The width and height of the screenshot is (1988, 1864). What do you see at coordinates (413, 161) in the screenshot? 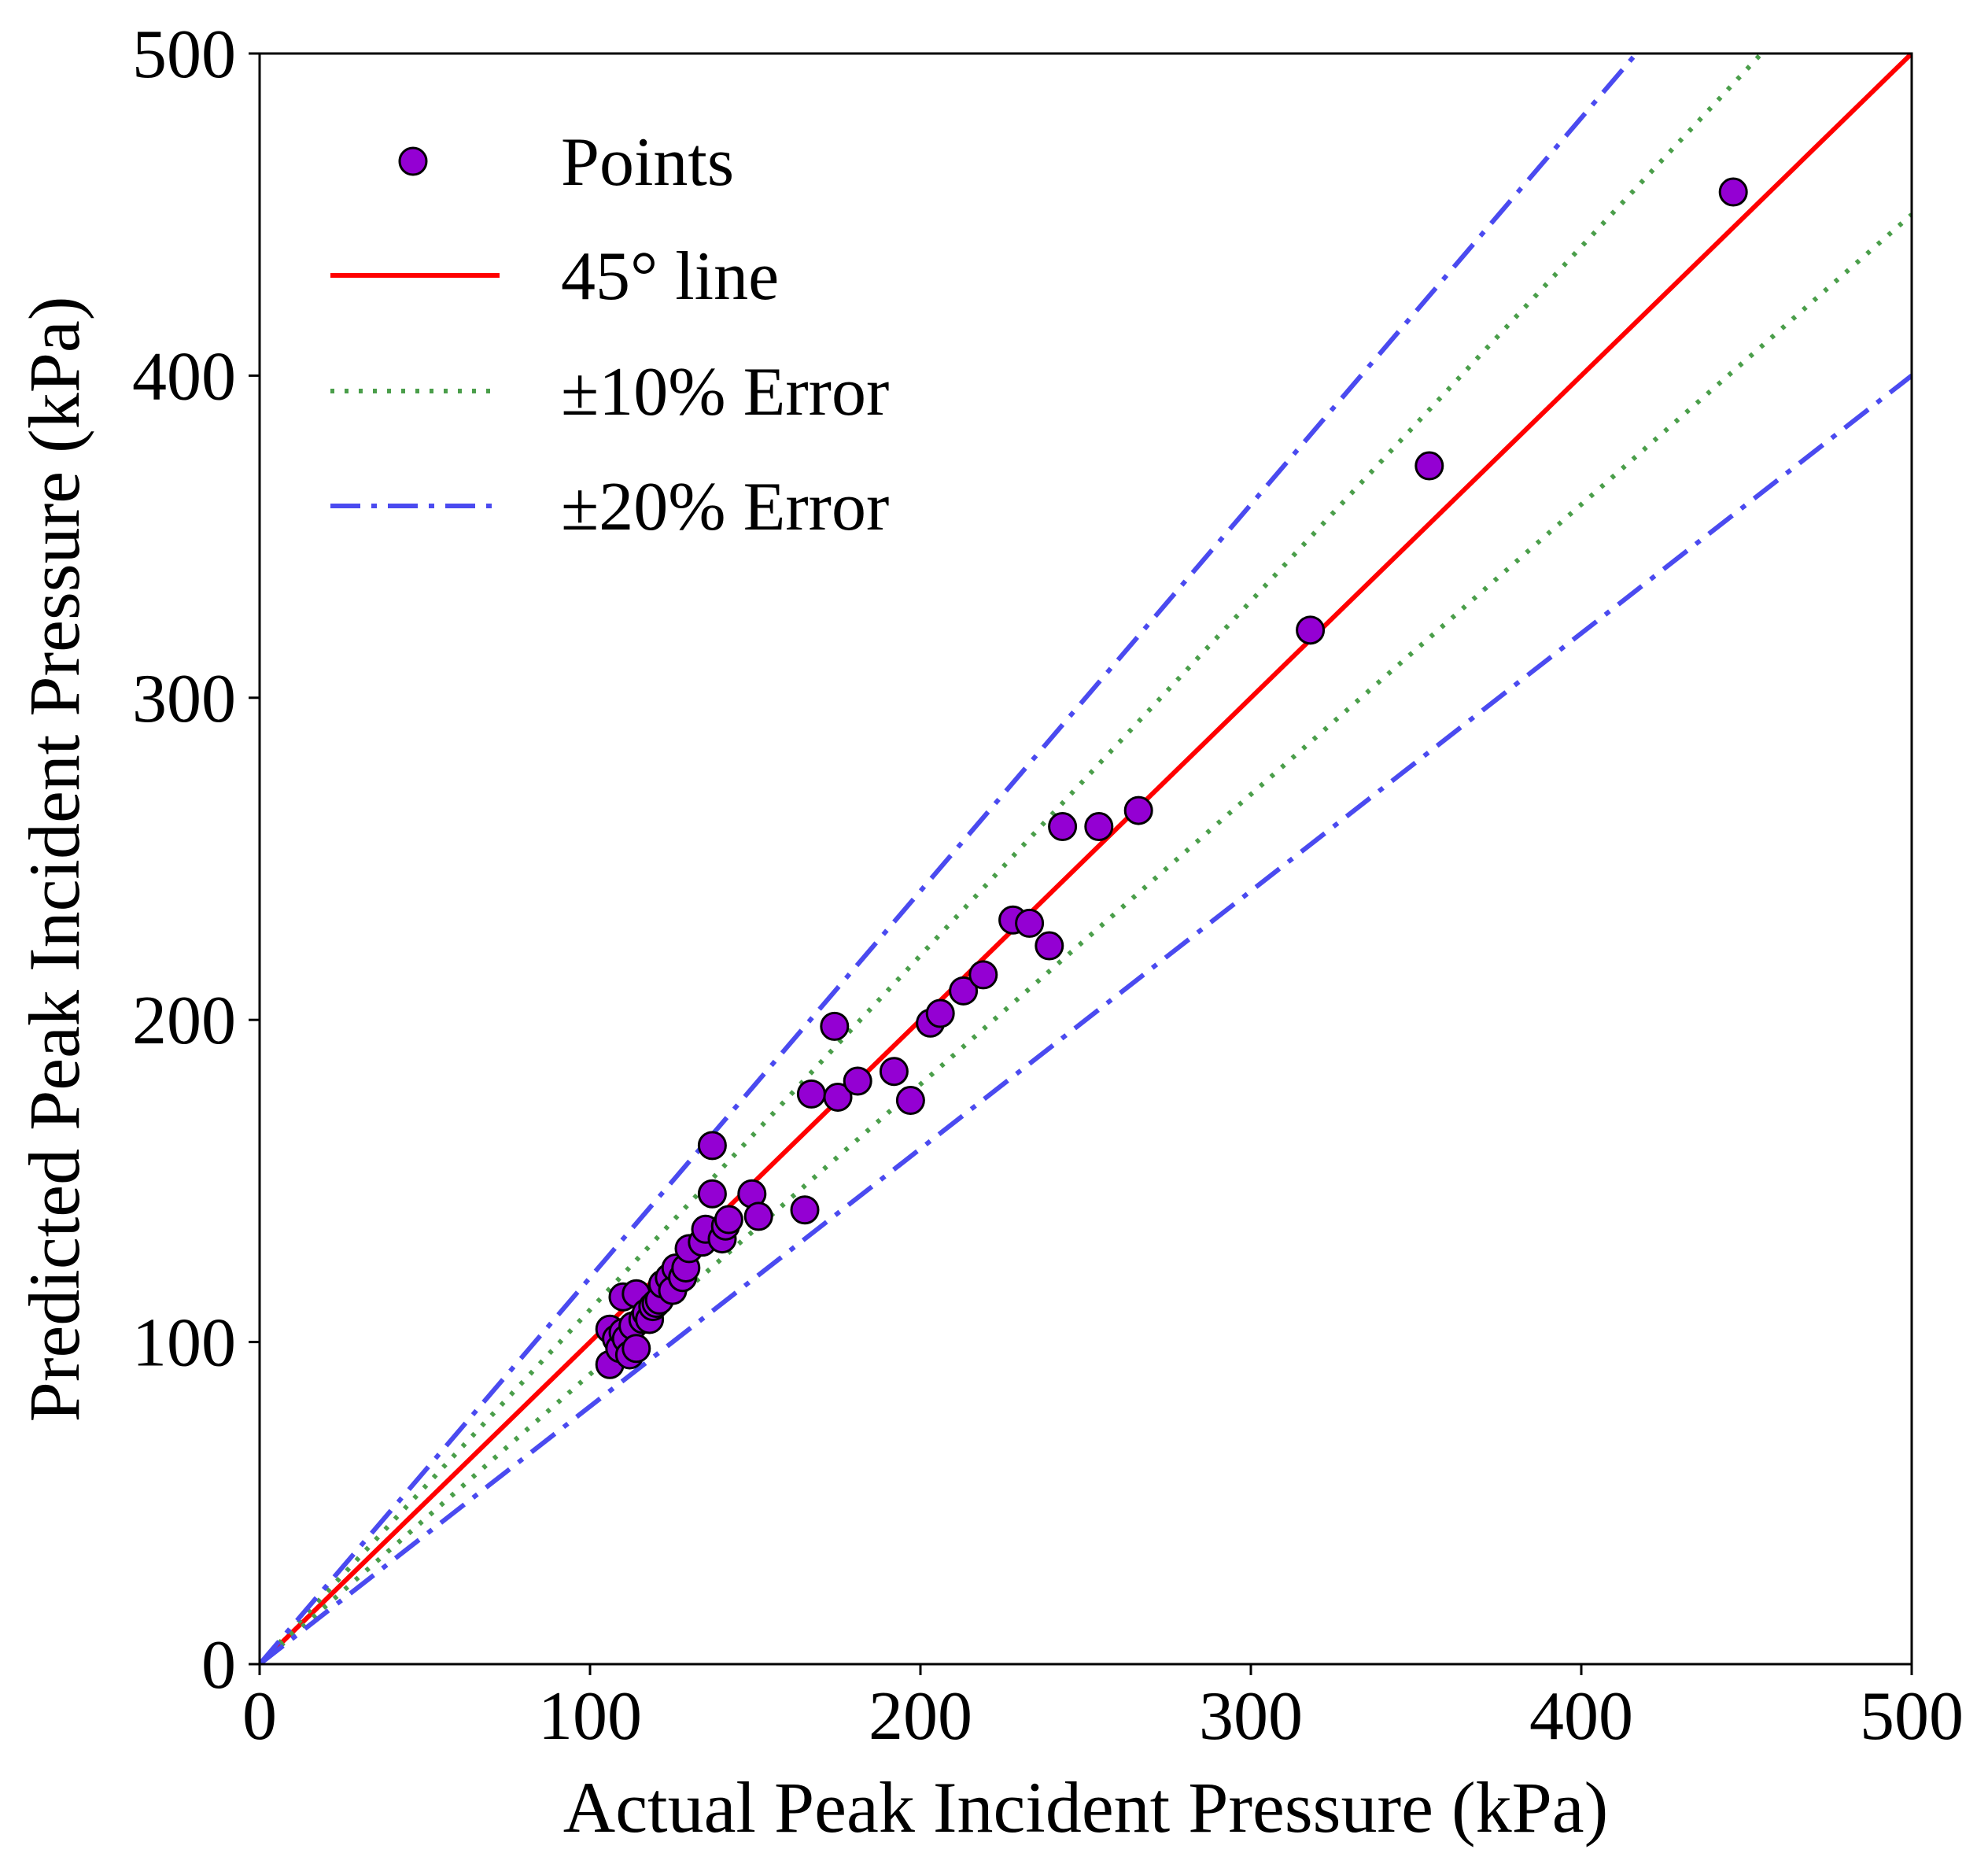
I see `legend-marker-points` at bounding box center [413, 161].